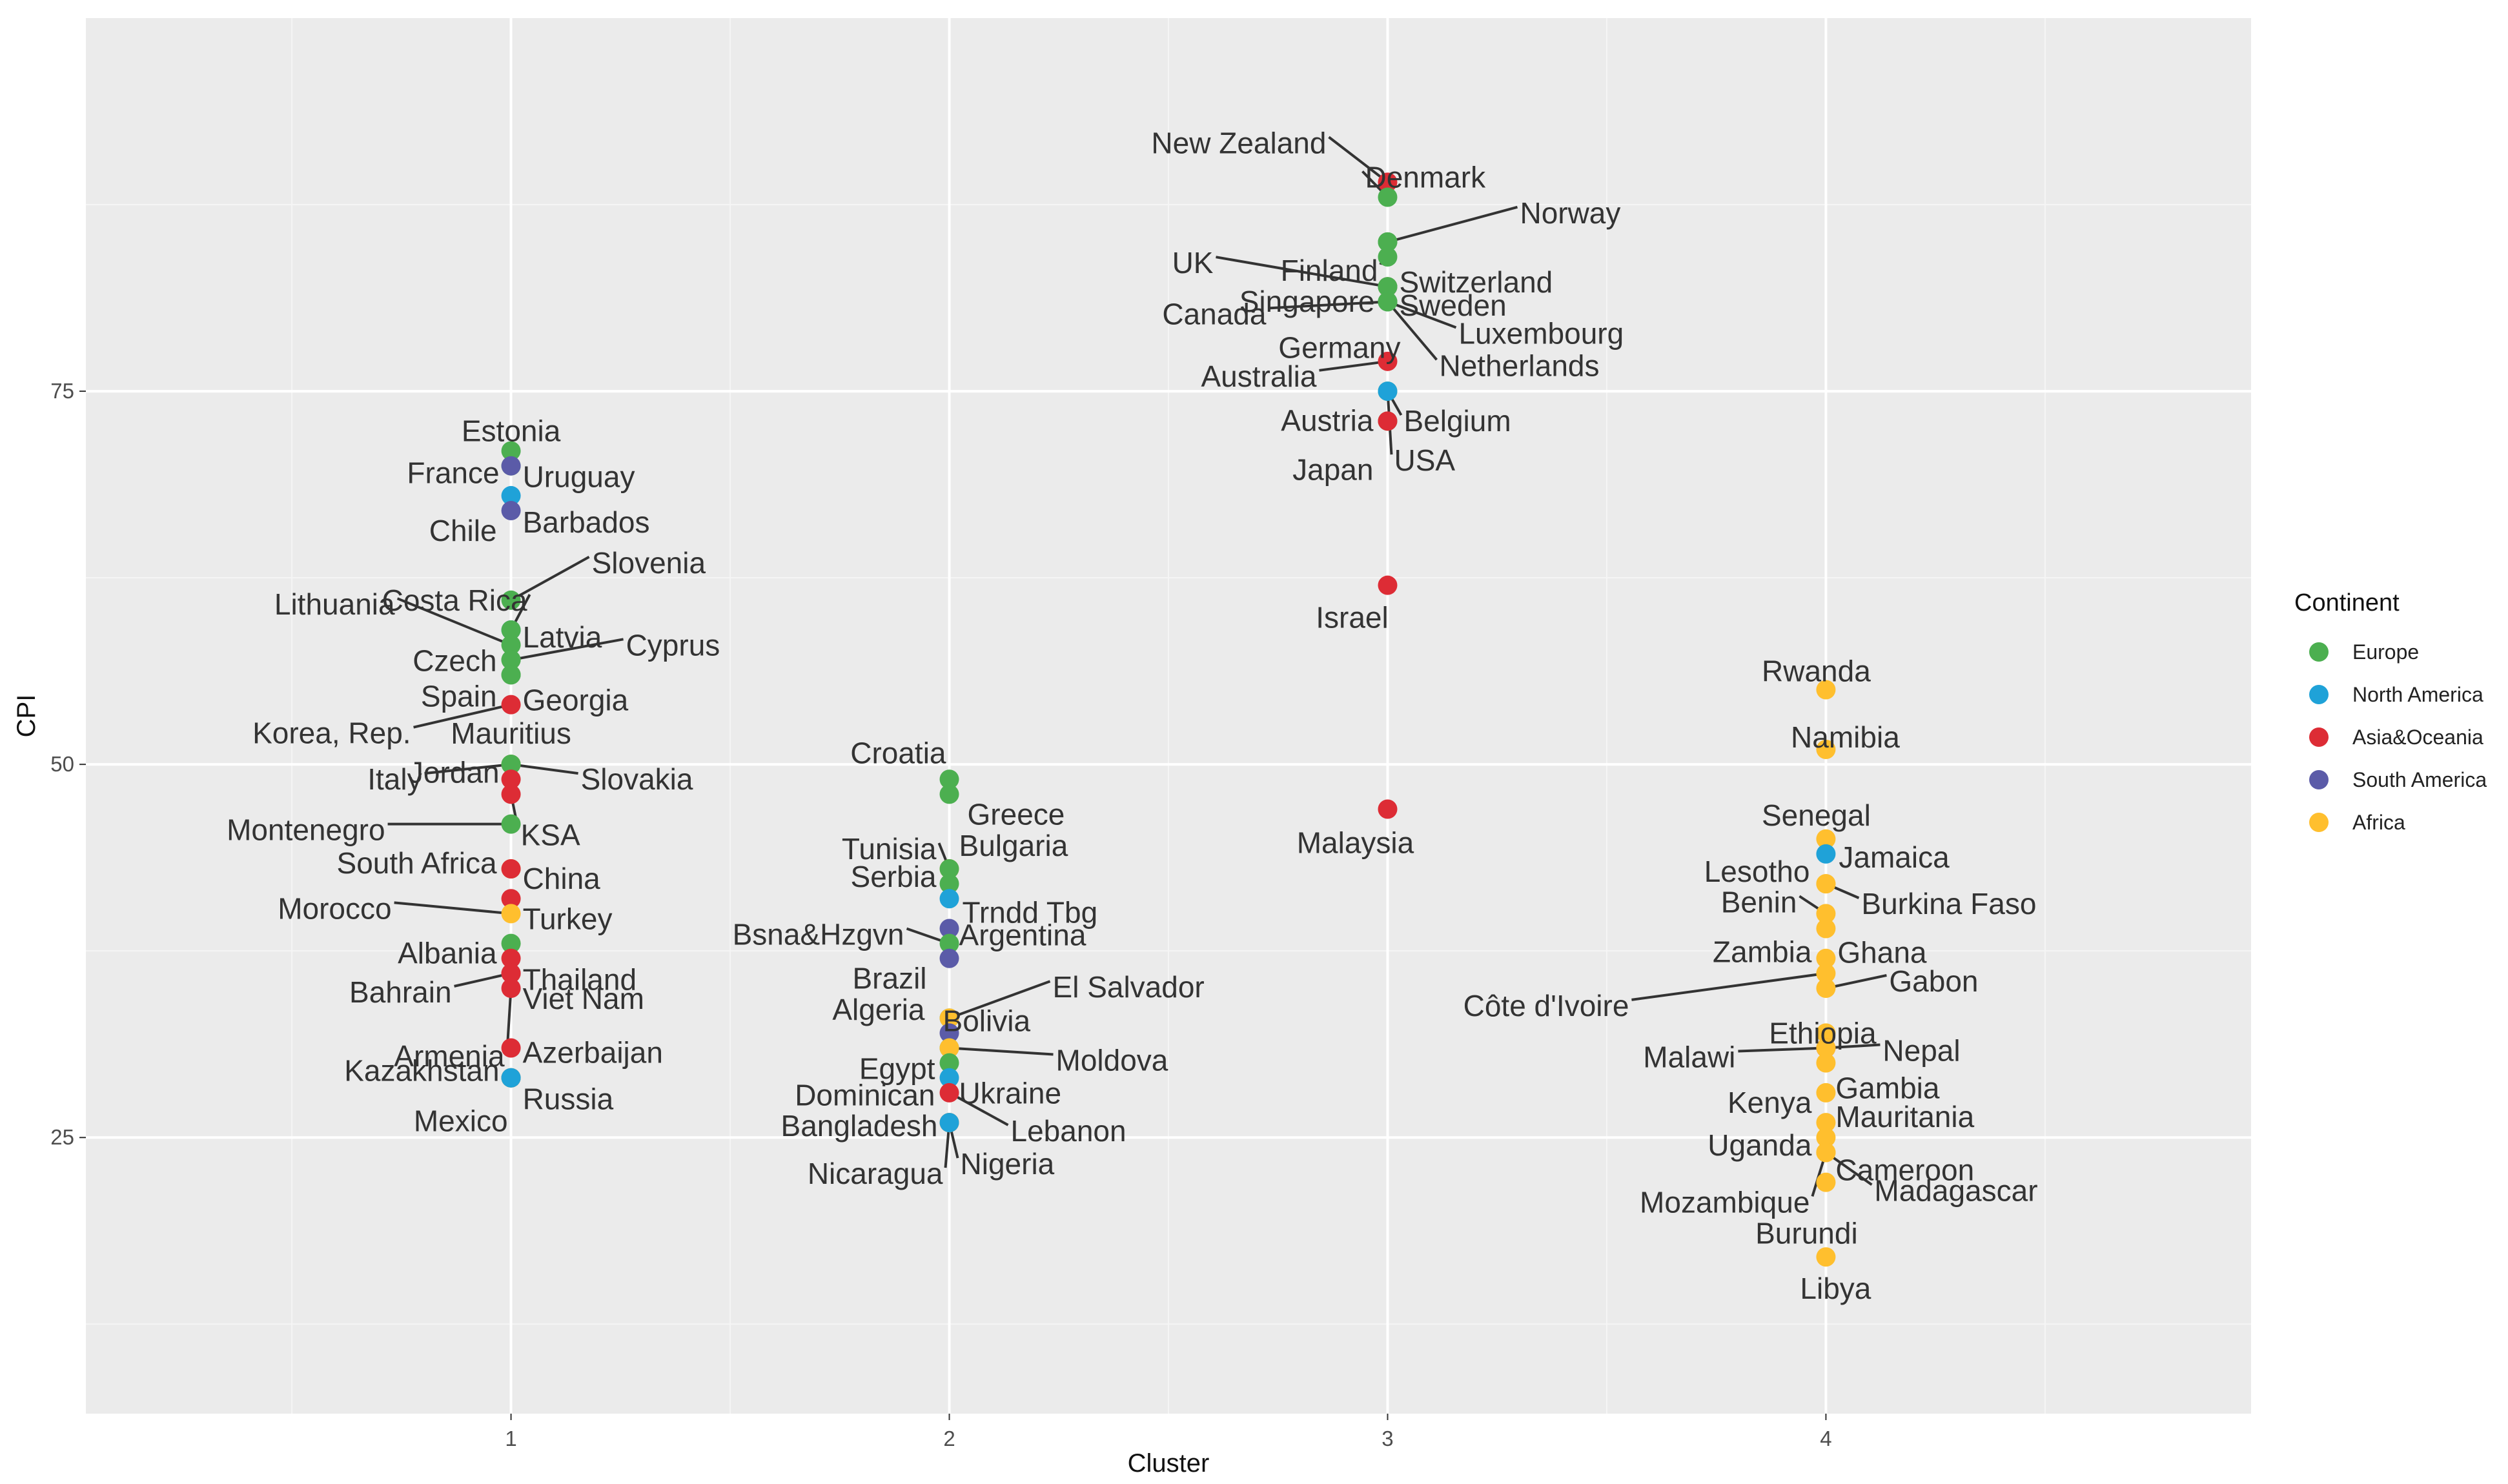 This screenshot has height=1484, width=2508. Describe the element at coordinates (890, 849) in the screenshot. I see `label-tunisia: Tunisia` at that location.